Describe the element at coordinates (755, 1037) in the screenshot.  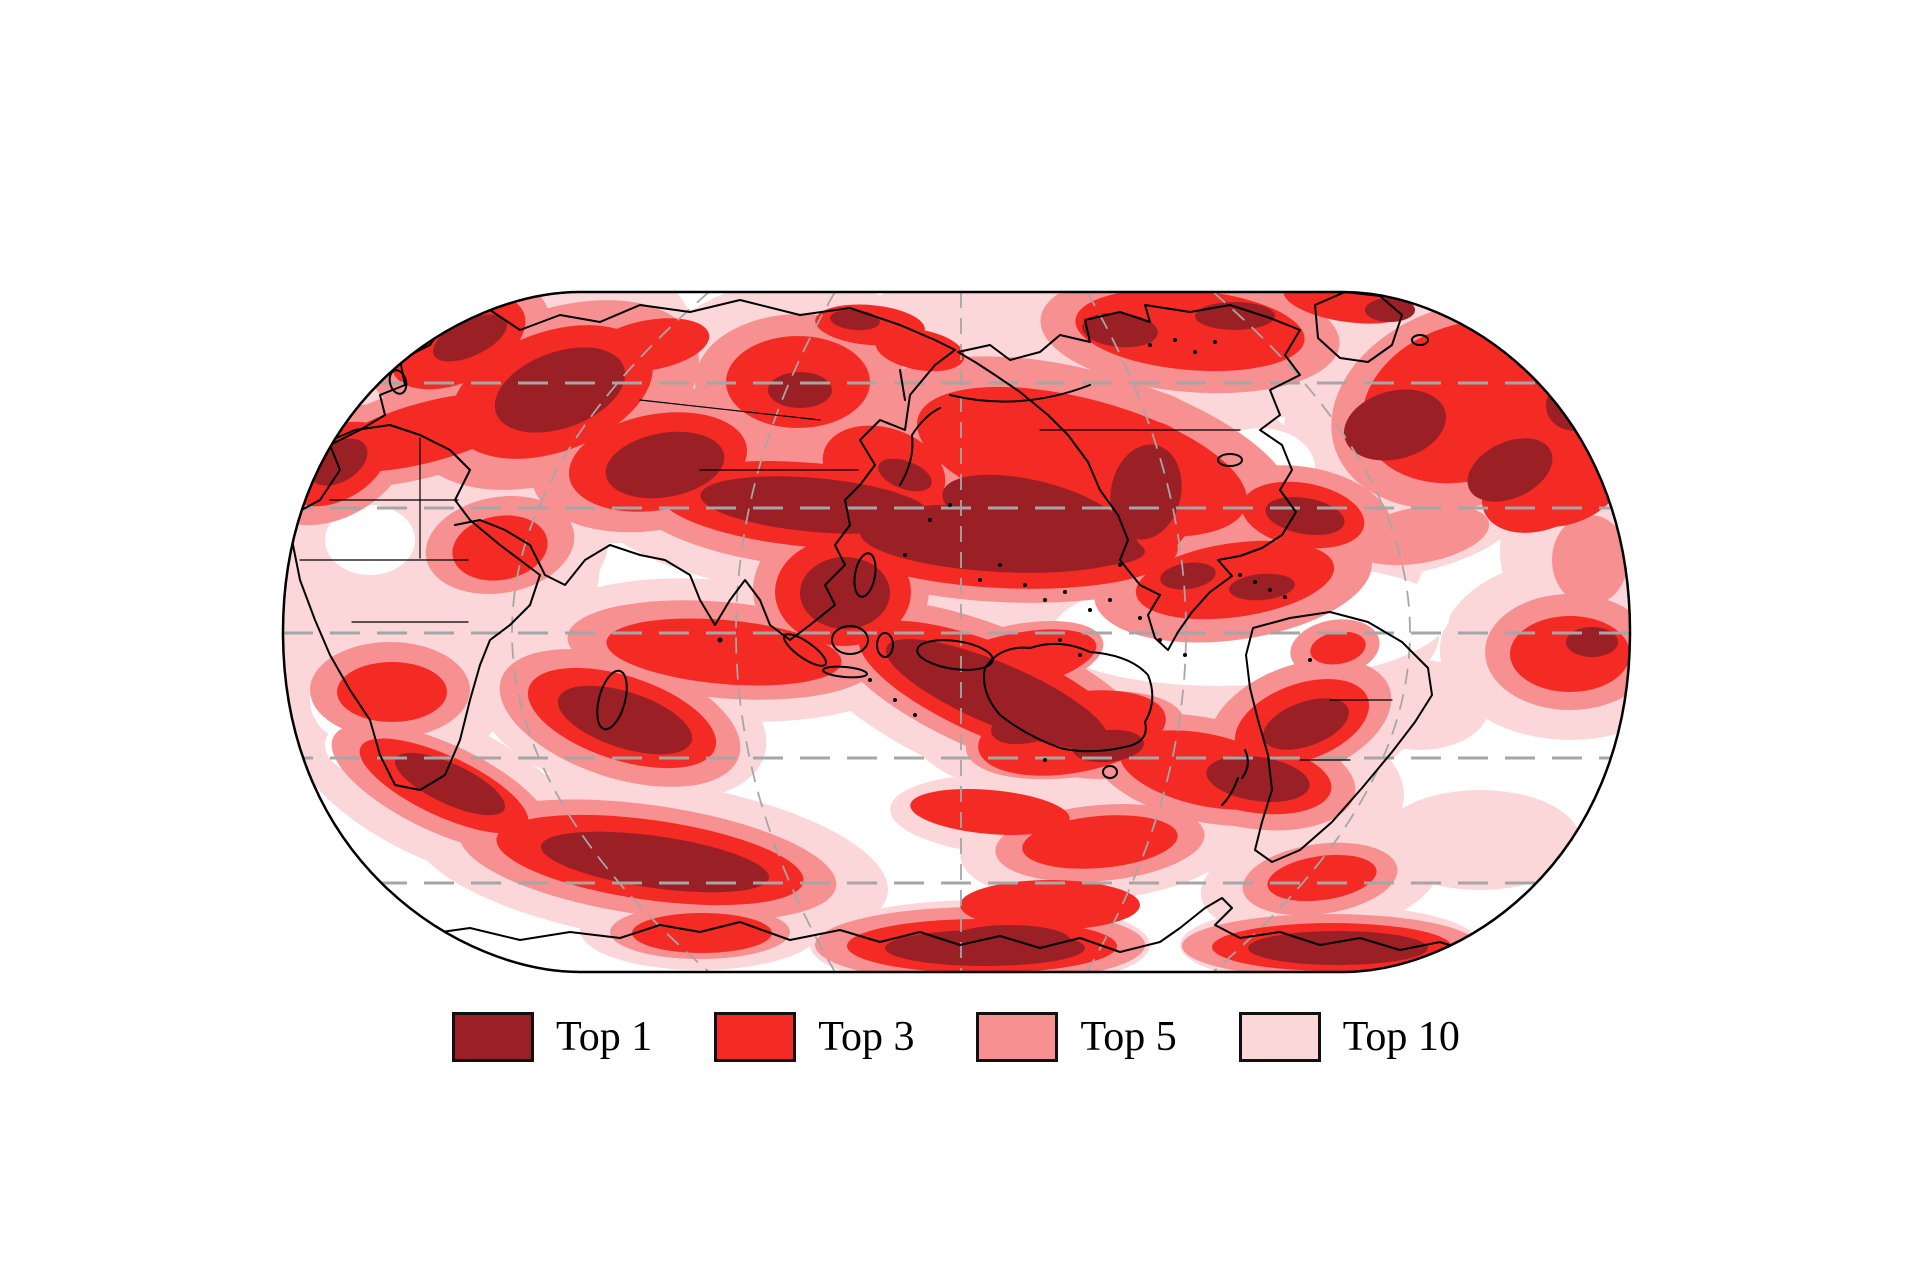
I see `legend-swatch-top3` at that location.